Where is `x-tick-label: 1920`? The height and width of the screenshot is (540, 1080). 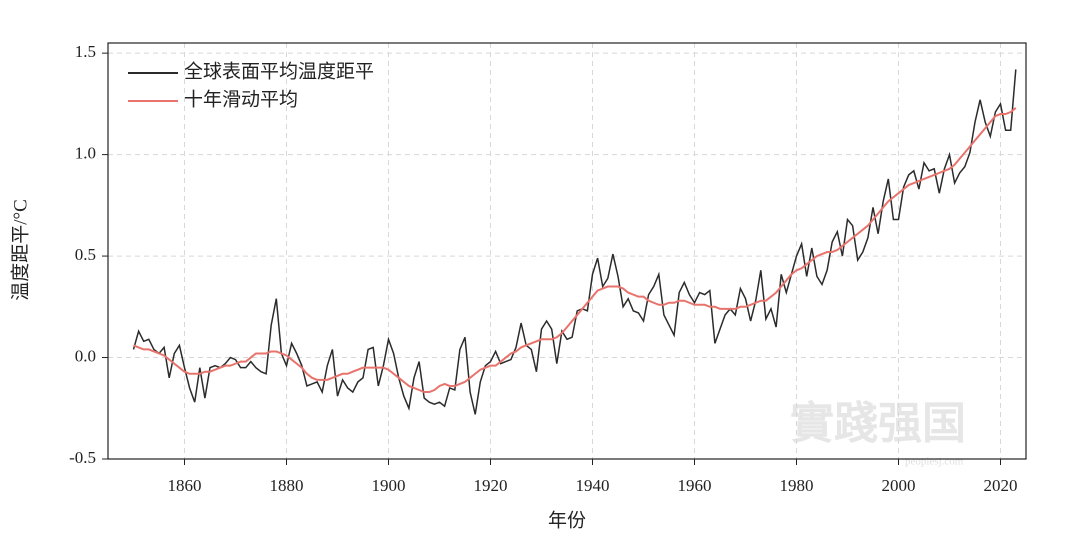 x-tick-label: 1920 is located at coordinates (491, 485).